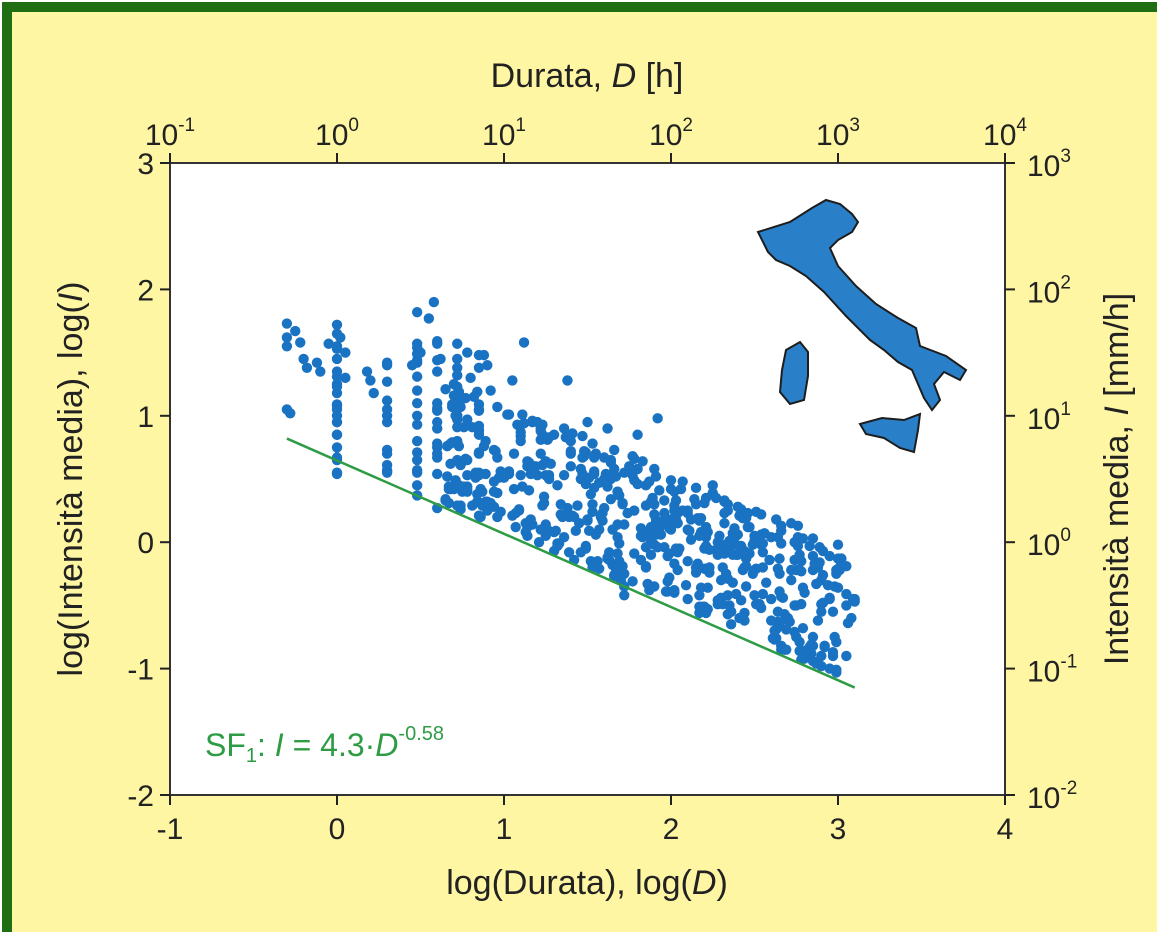  Describe the element at coordinates (793, 373) in the screenshot. I see `sardinia-shape` at that location.